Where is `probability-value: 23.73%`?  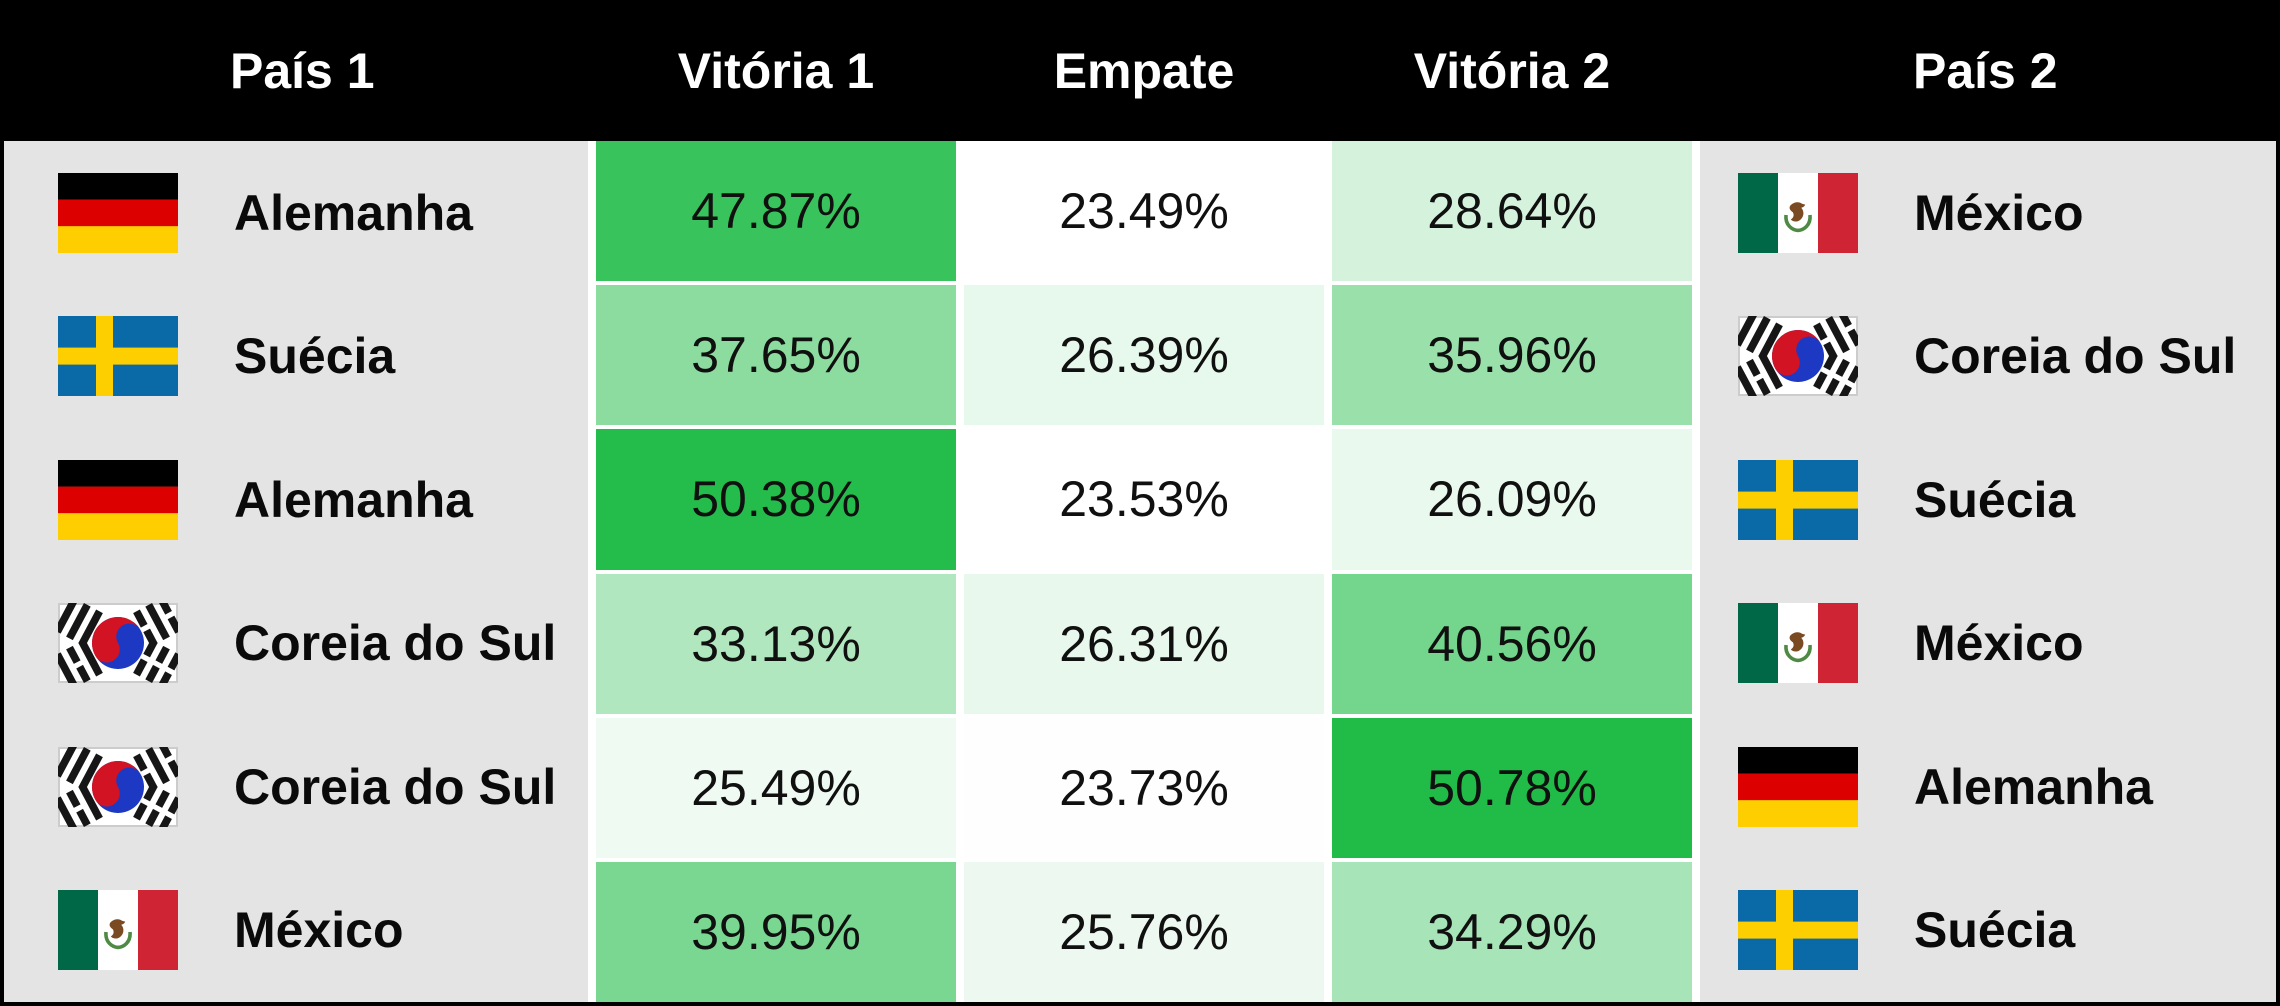 probability-value: 23.73% is located at coordinates (1144, 787).